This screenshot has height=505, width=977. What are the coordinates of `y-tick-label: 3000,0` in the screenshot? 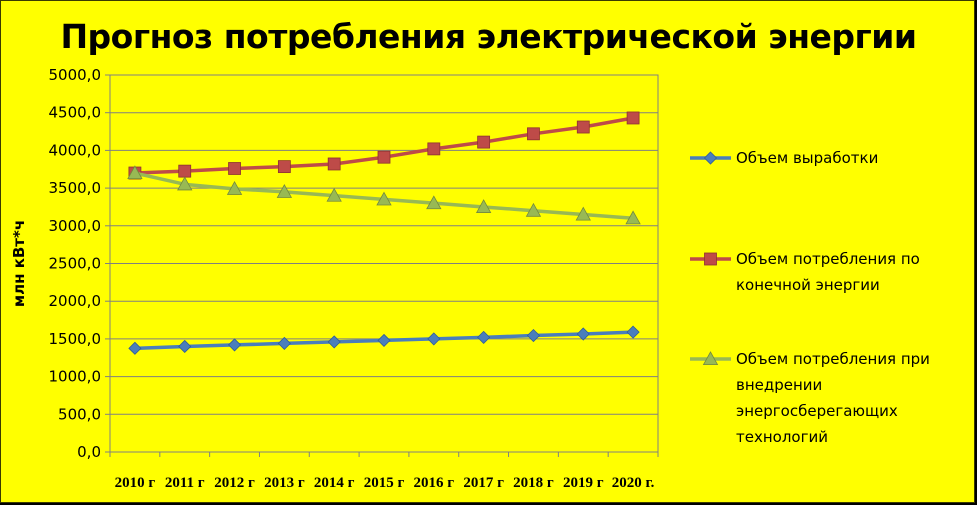 It's located at (75, 226).